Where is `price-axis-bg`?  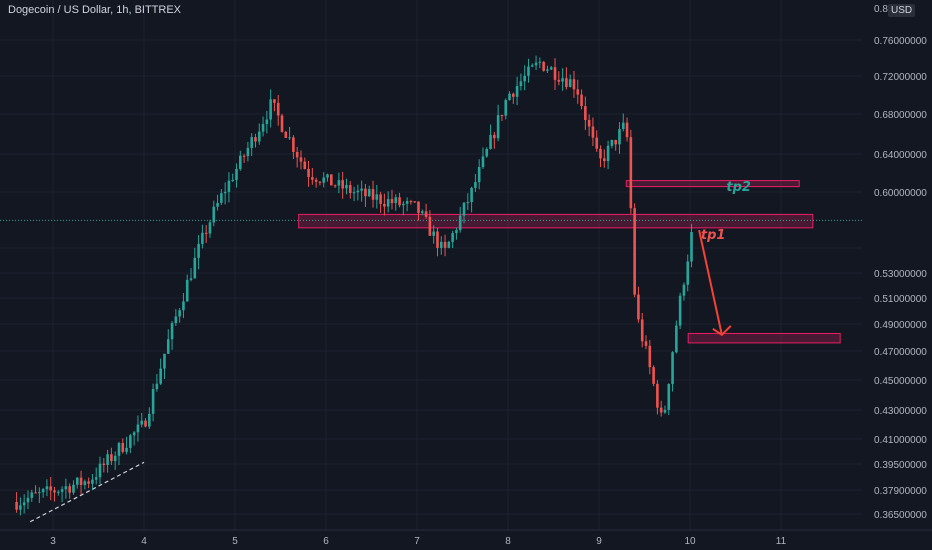
price-axis-bg is located at coordinates (897, 275).